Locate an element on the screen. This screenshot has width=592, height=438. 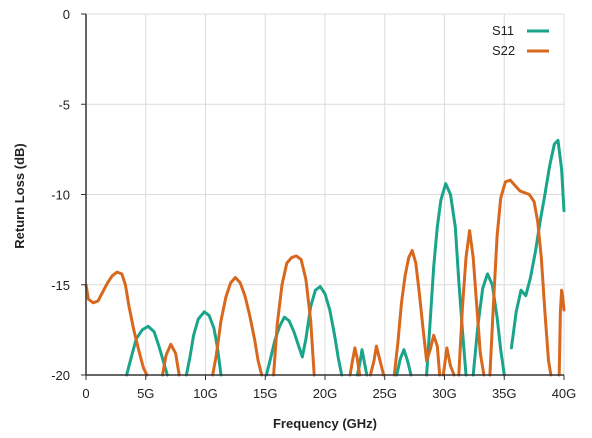
x-axis-label: Frequency (GHz) is located at coordinates (325, 423).